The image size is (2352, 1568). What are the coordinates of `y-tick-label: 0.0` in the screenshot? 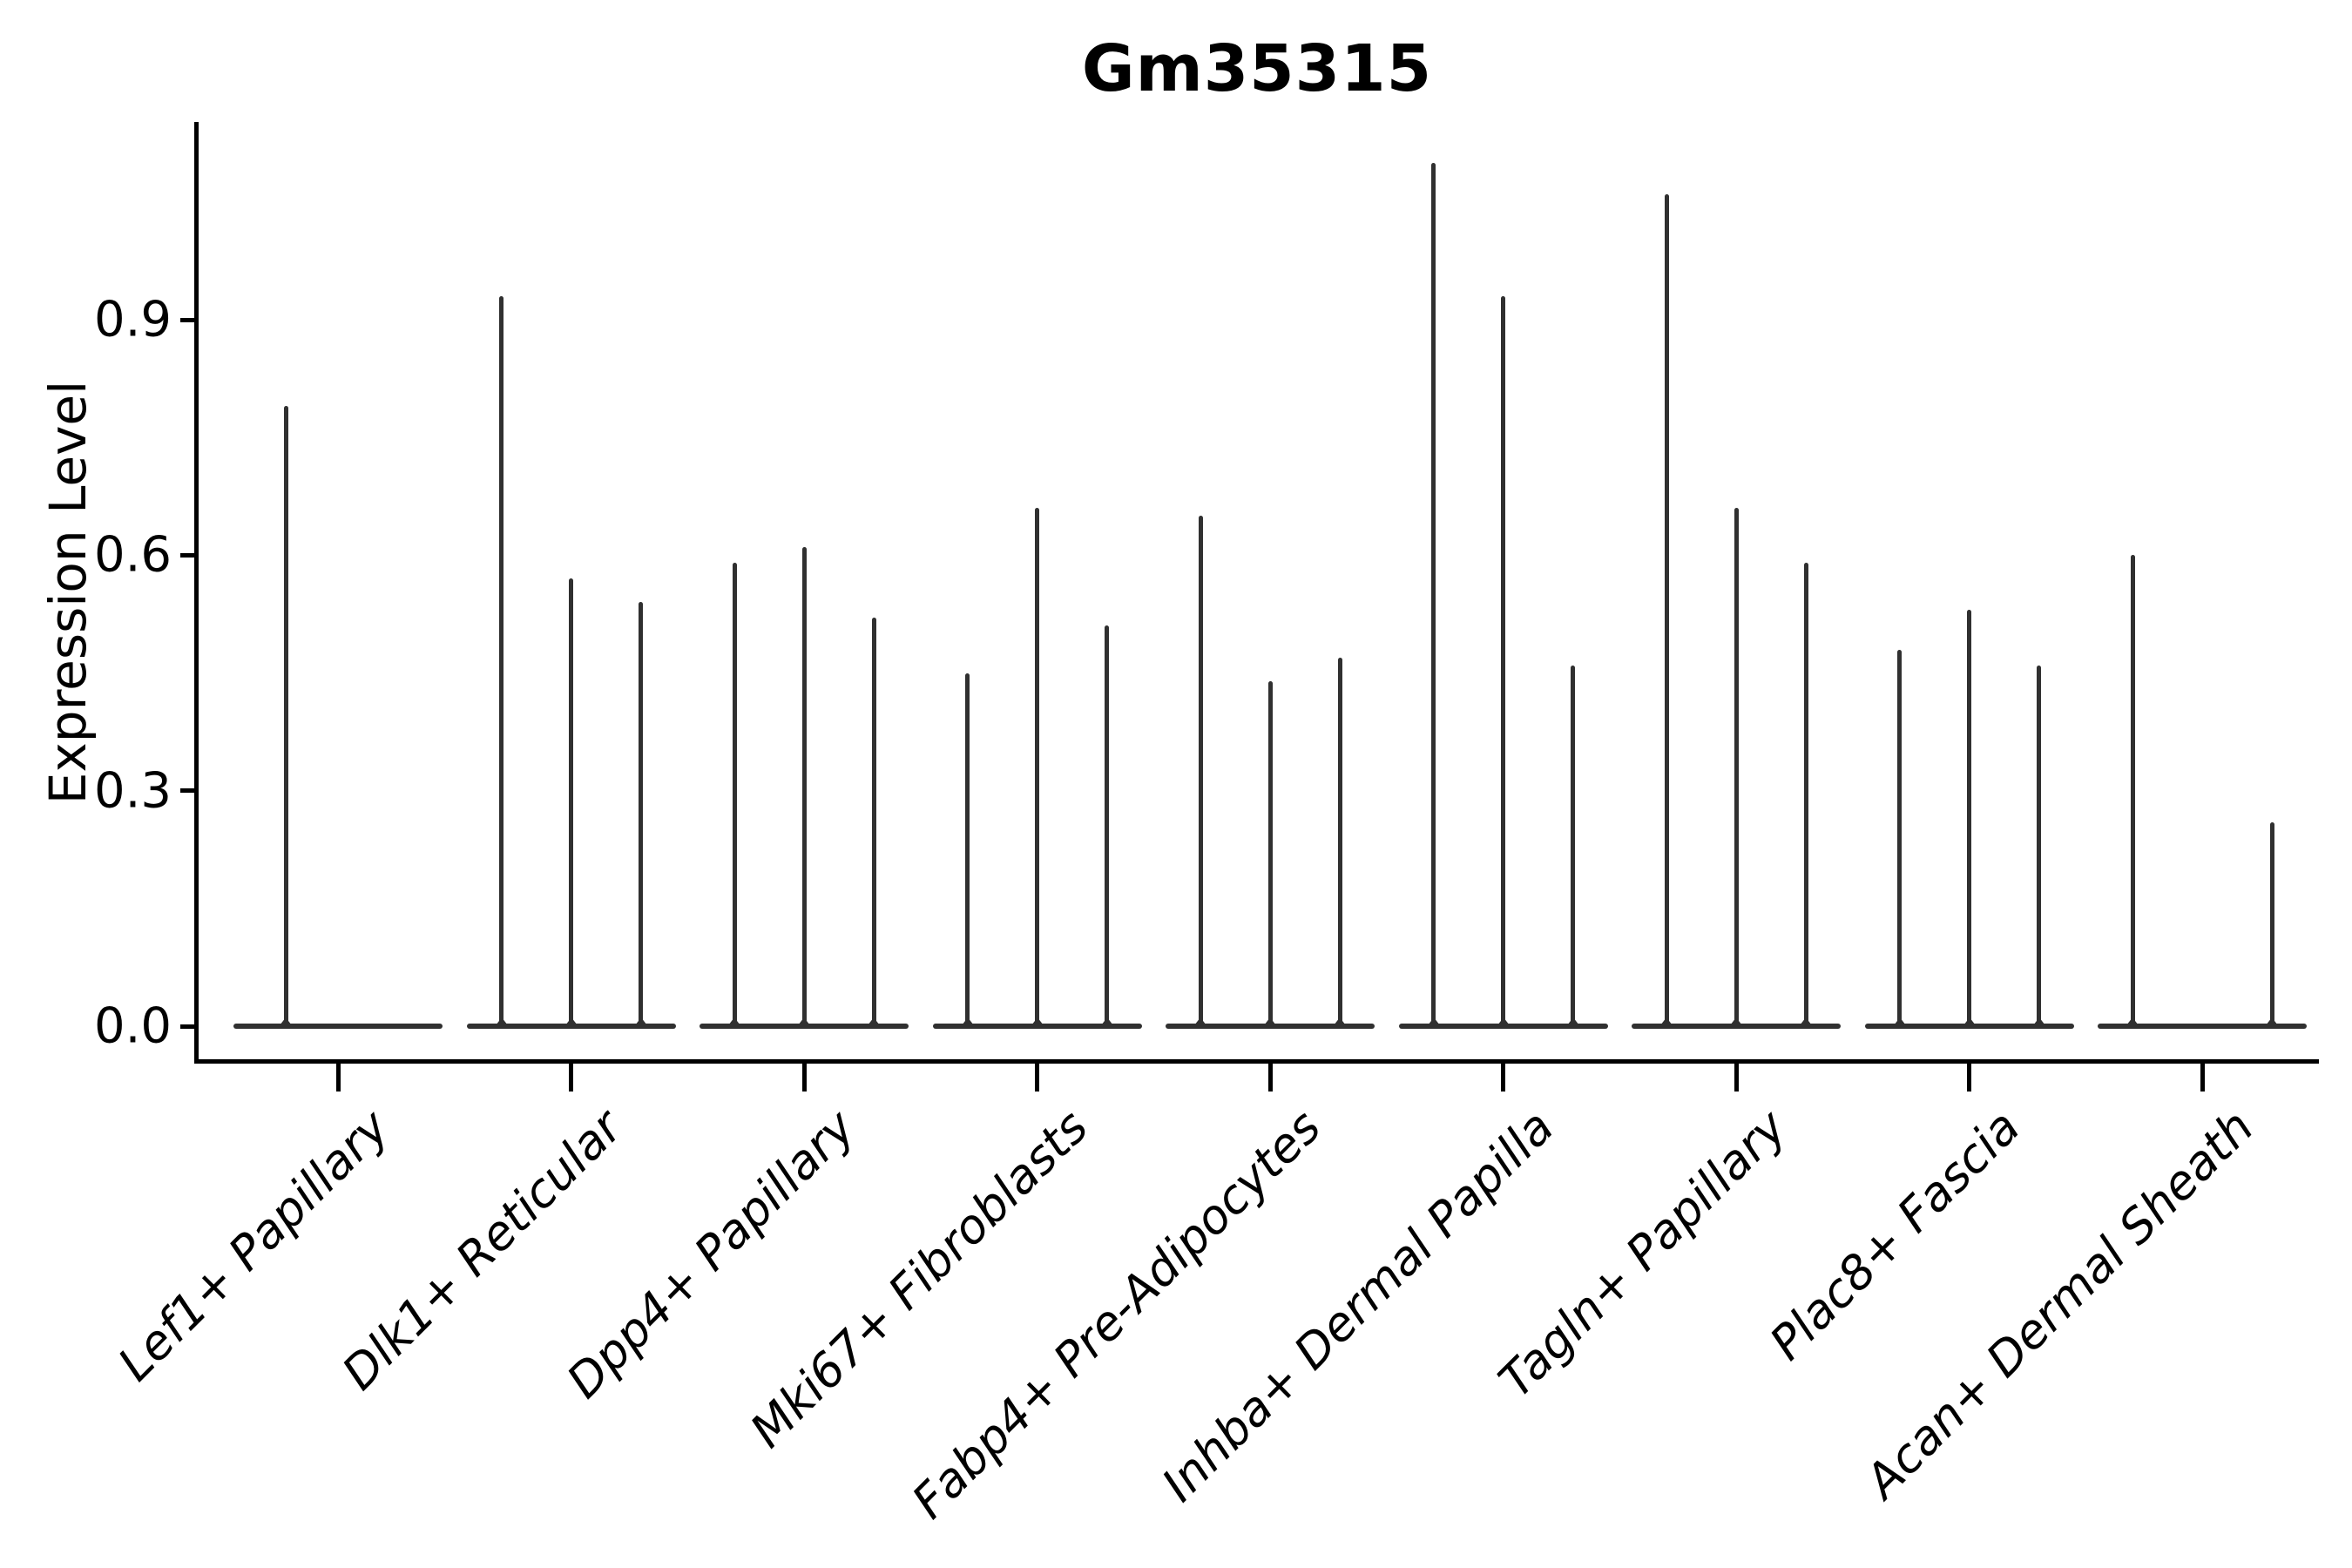 It's located at (132, 1026).